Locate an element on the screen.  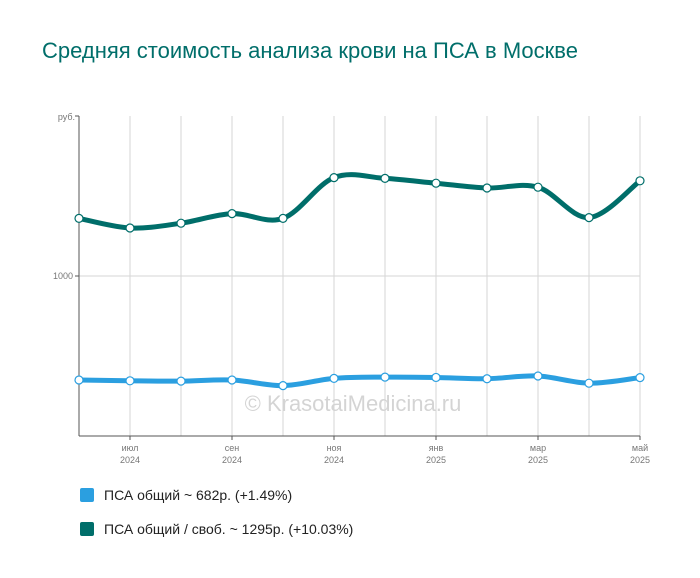
x-tick-label-month: сен is located at coordinates (232, 448).